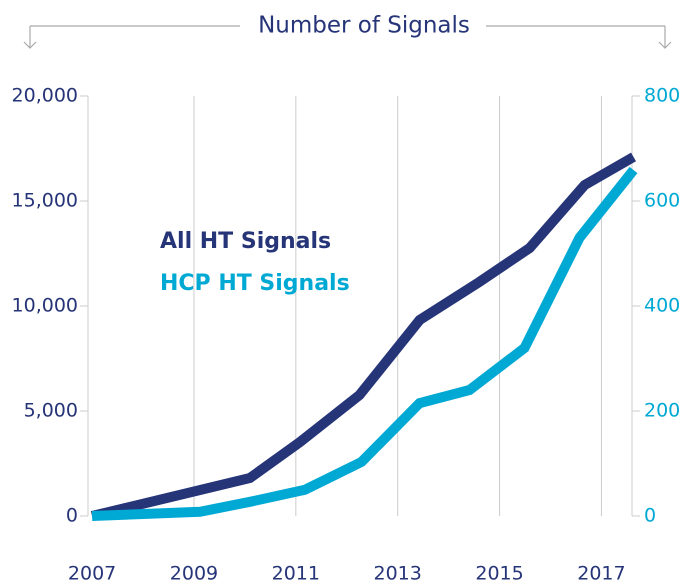  I want to click on x-tick-label: 2013, so click(398, 572).